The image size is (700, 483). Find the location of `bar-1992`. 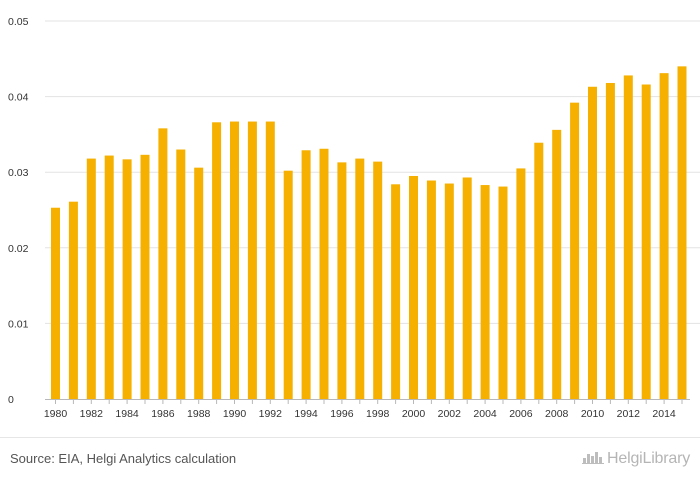

bar-1992 is located at coordinates (270, 260).